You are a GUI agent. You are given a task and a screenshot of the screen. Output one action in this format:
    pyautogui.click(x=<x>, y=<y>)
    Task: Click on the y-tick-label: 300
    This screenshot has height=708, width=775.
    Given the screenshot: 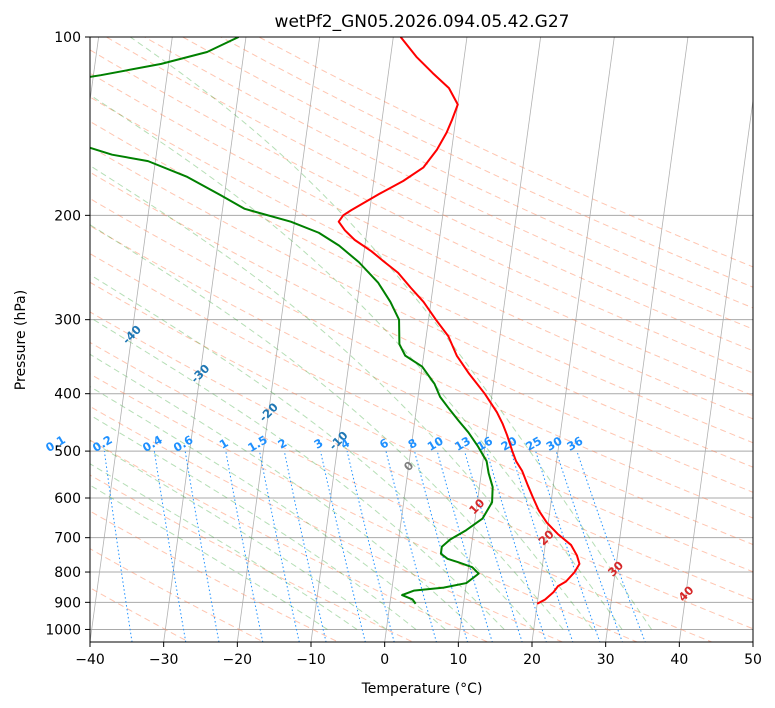 What is the action you would take?
    pyautogui.click(x=67, y=321)
    